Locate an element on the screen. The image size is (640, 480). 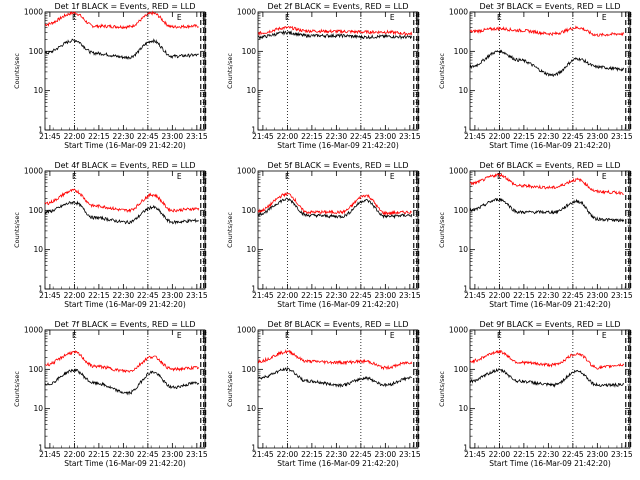
panel-title: Det 7f BLACK = Events, RED = LLD is located at coordinates (124, 324).